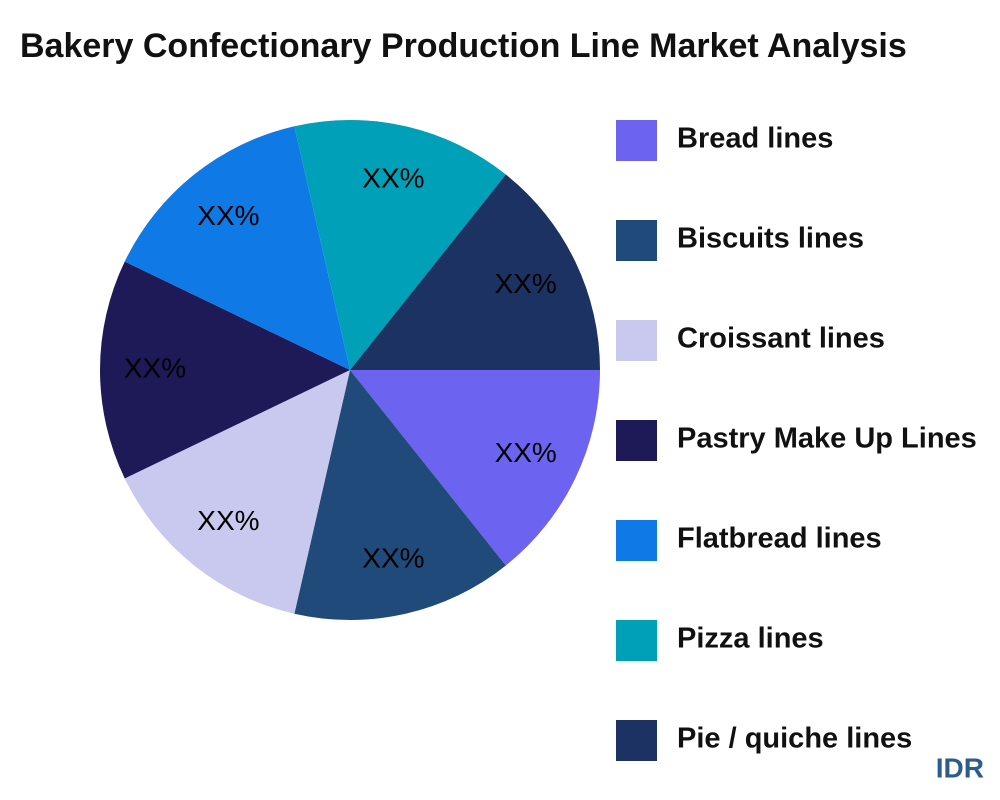 The height and width of the screenshot is (800, 1000). I want to click on legend-label: Pizza lines, so click(750, 639).